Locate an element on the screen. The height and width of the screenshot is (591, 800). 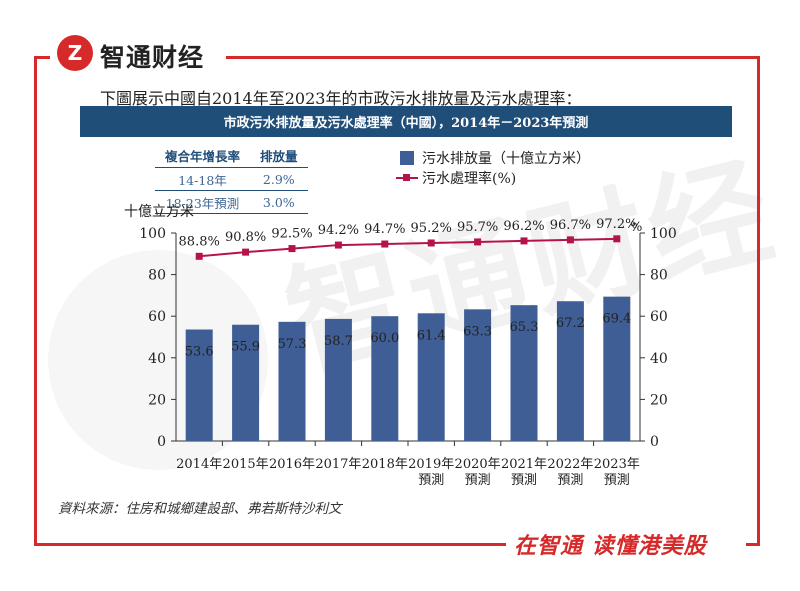
legend-bar-label: 污水排放量（十億立方米） is located at coordinates (506, 159).